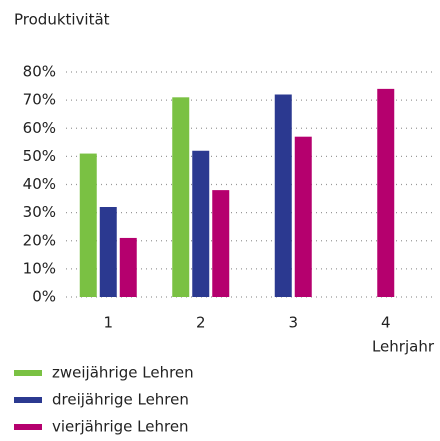  I want to click on y-tick-label: 40%, so click(39, 184).